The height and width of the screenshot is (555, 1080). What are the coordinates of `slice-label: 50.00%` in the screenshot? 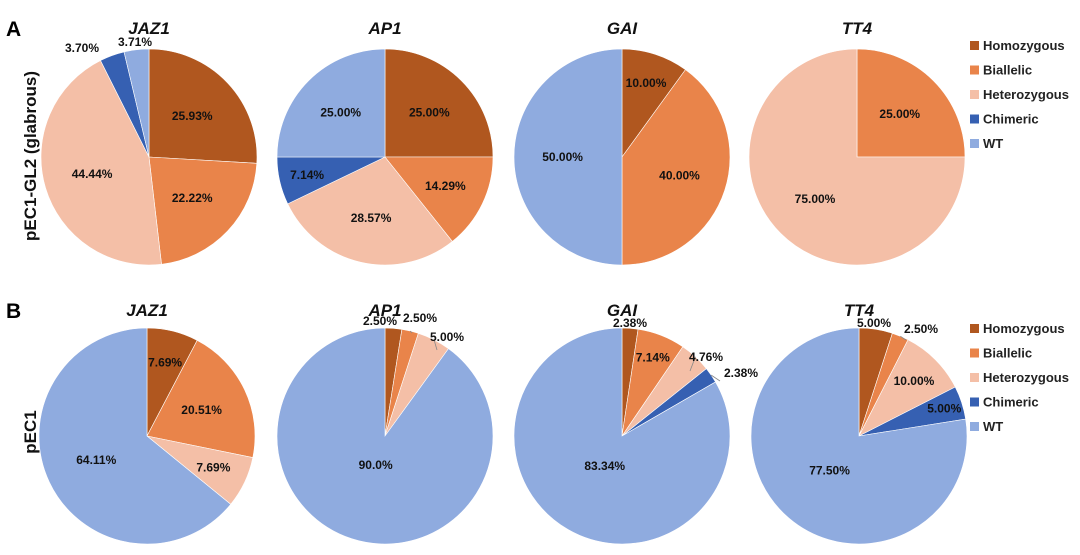 It's located at (562, 157).